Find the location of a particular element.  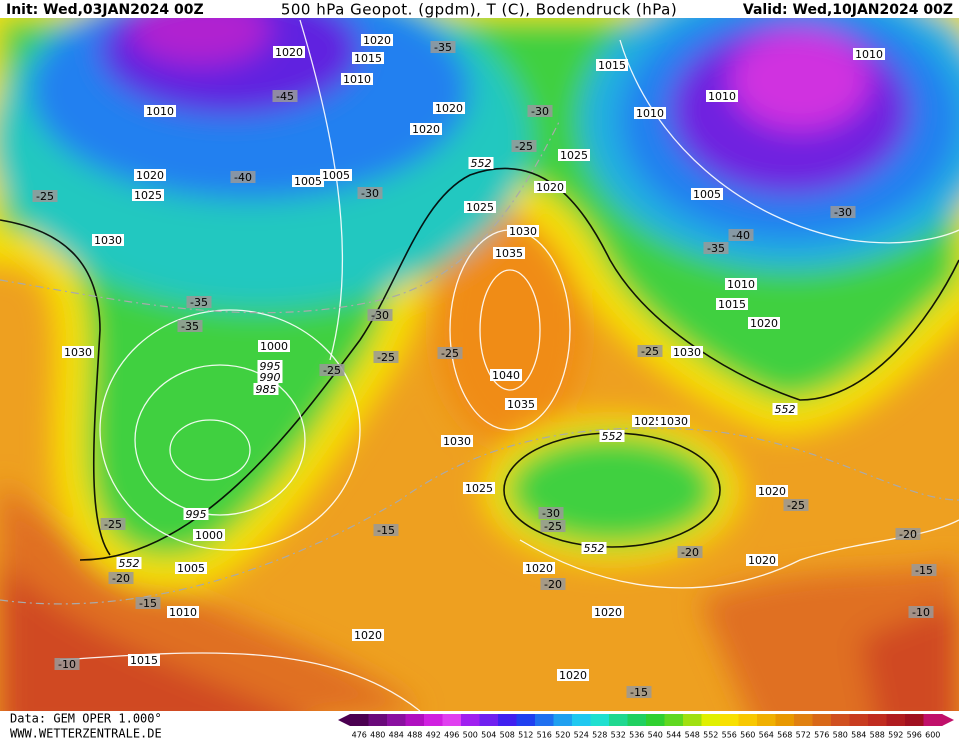

colorbar-label: 480 is located at coordinates (377, 735).